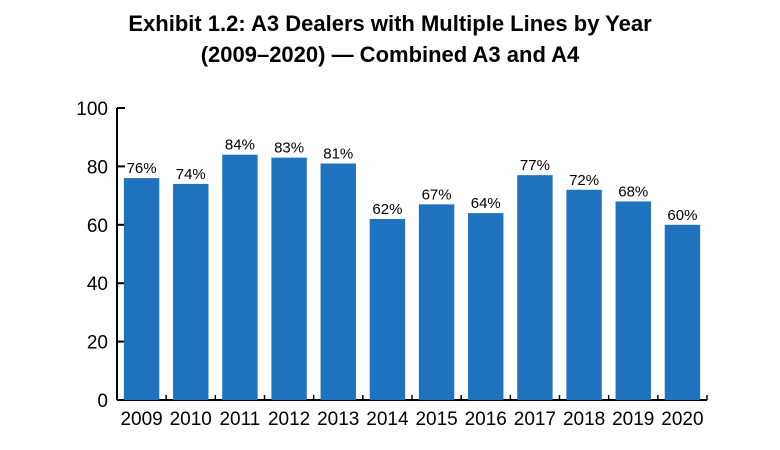 The width and height of the screenshot is (780, 450). What do you see at coordinates (682, 312) in the screenshot?
I see `bar-2020` at bounding box center [682, 312].